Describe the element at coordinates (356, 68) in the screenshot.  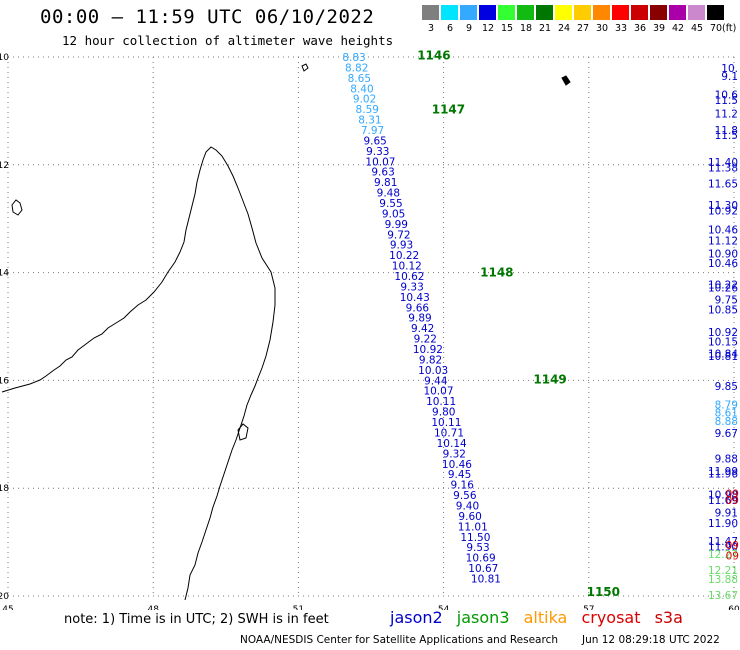
I see `swh-label: 8.82` at that location.